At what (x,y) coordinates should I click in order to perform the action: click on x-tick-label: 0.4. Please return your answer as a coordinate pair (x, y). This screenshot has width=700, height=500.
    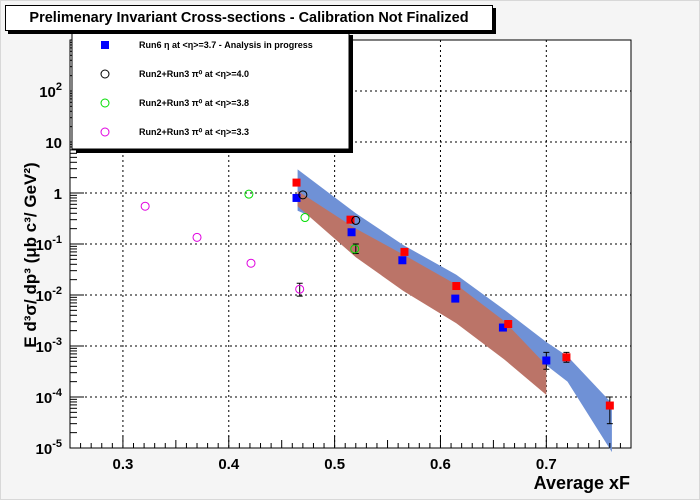
    Looking at the image, I should click on (229, 464).